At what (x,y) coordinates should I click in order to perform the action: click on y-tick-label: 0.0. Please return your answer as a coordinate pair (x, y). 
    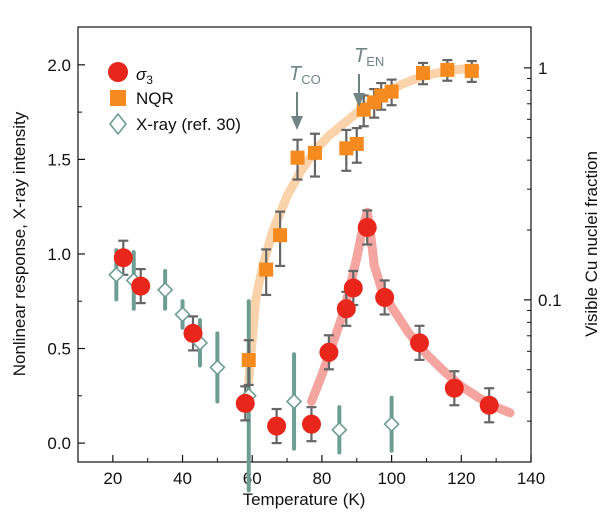
    Looking at the image, I should click on (59, 443).